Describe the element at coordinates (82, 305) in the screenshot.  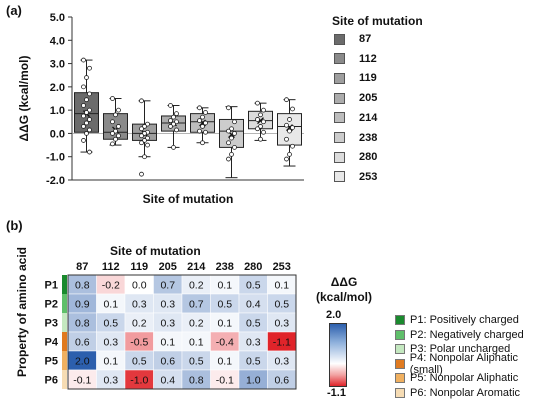
I see `heatmap-value: 0.9` at that location.